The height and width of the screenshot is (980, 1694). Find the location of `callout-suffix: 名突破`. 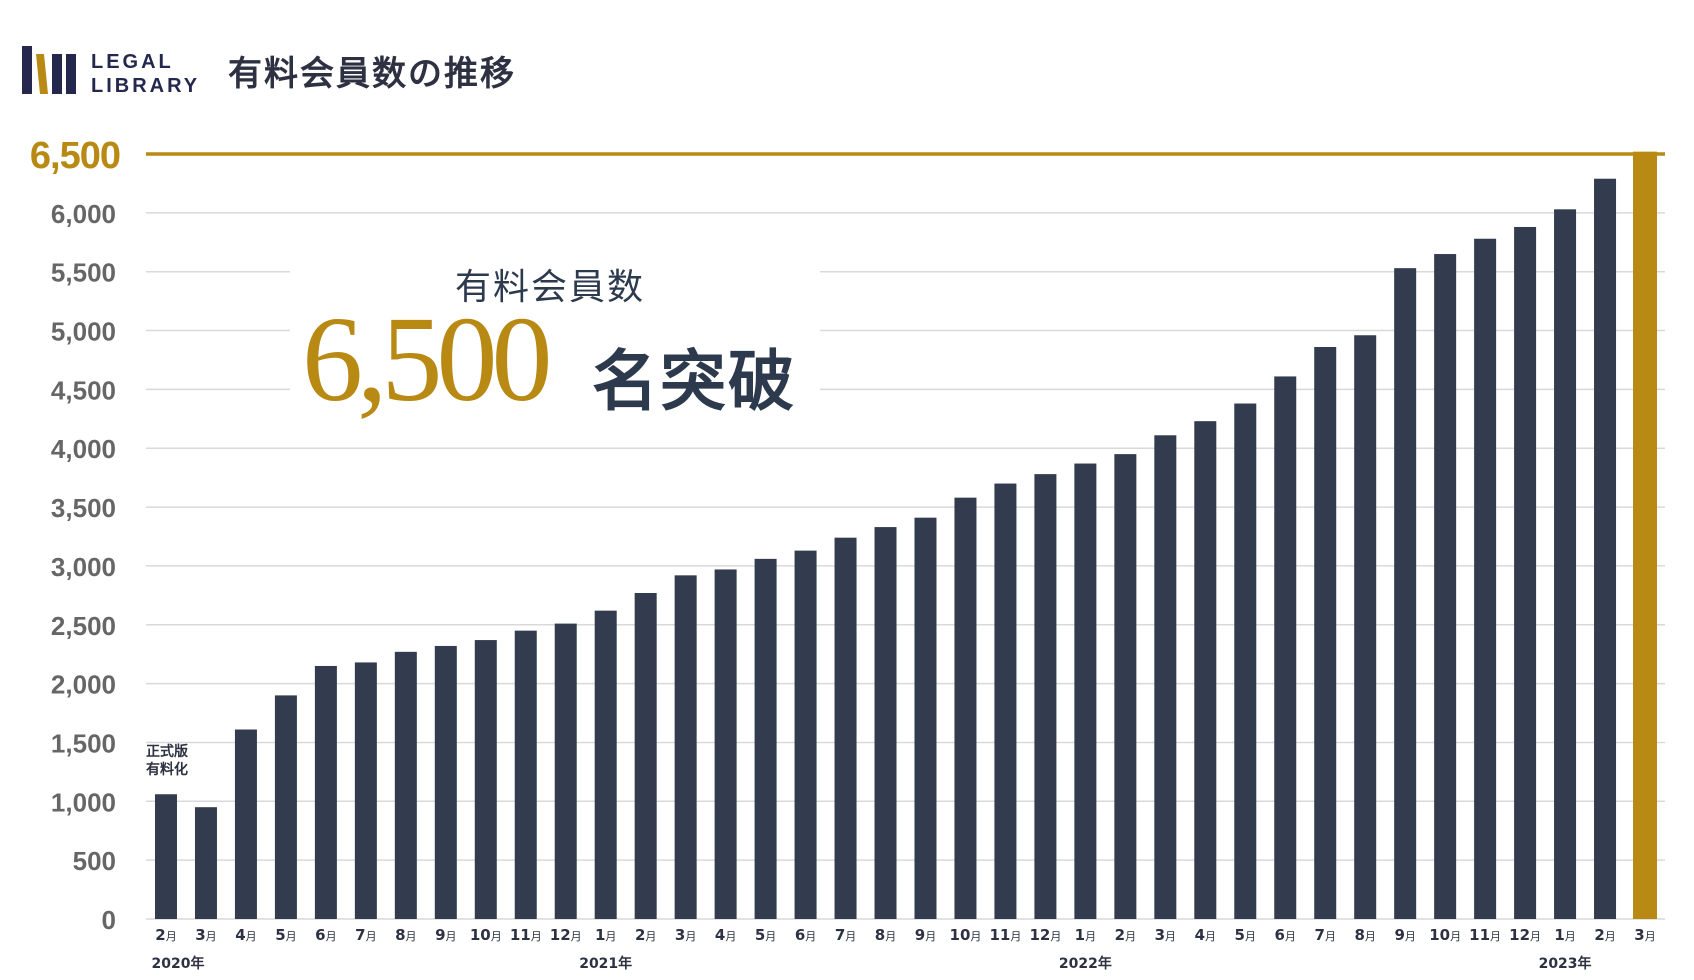

callout-suffix: 名突破 is located at coordinates (694, 381).